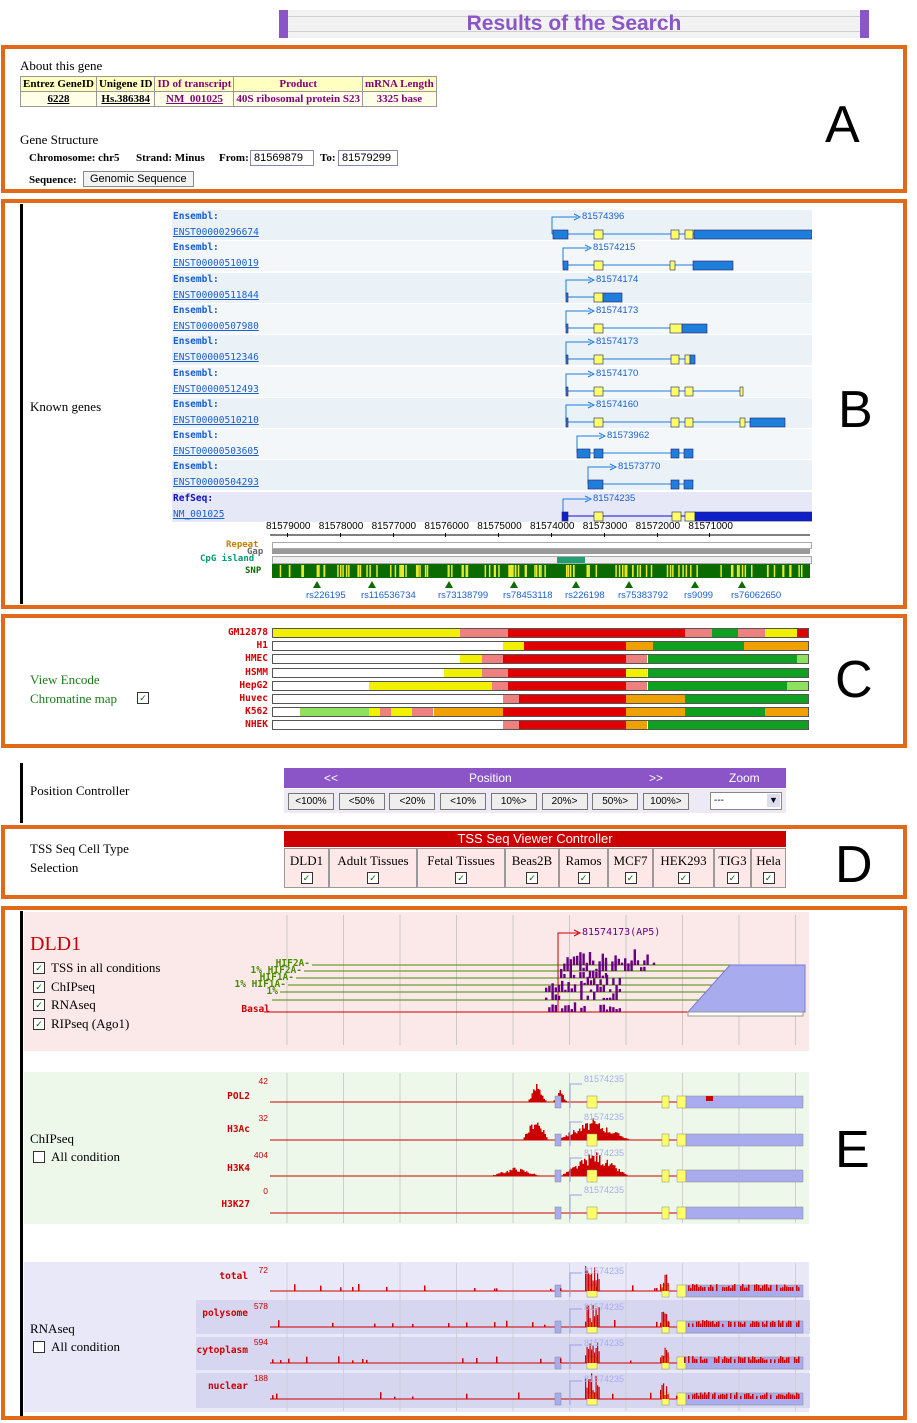 The image size is (917, 1423). What do you see at coordinates (756, 595) in the screenshot?
I see `snp-id-link: rs76062650` at bounding box center [756, 595].